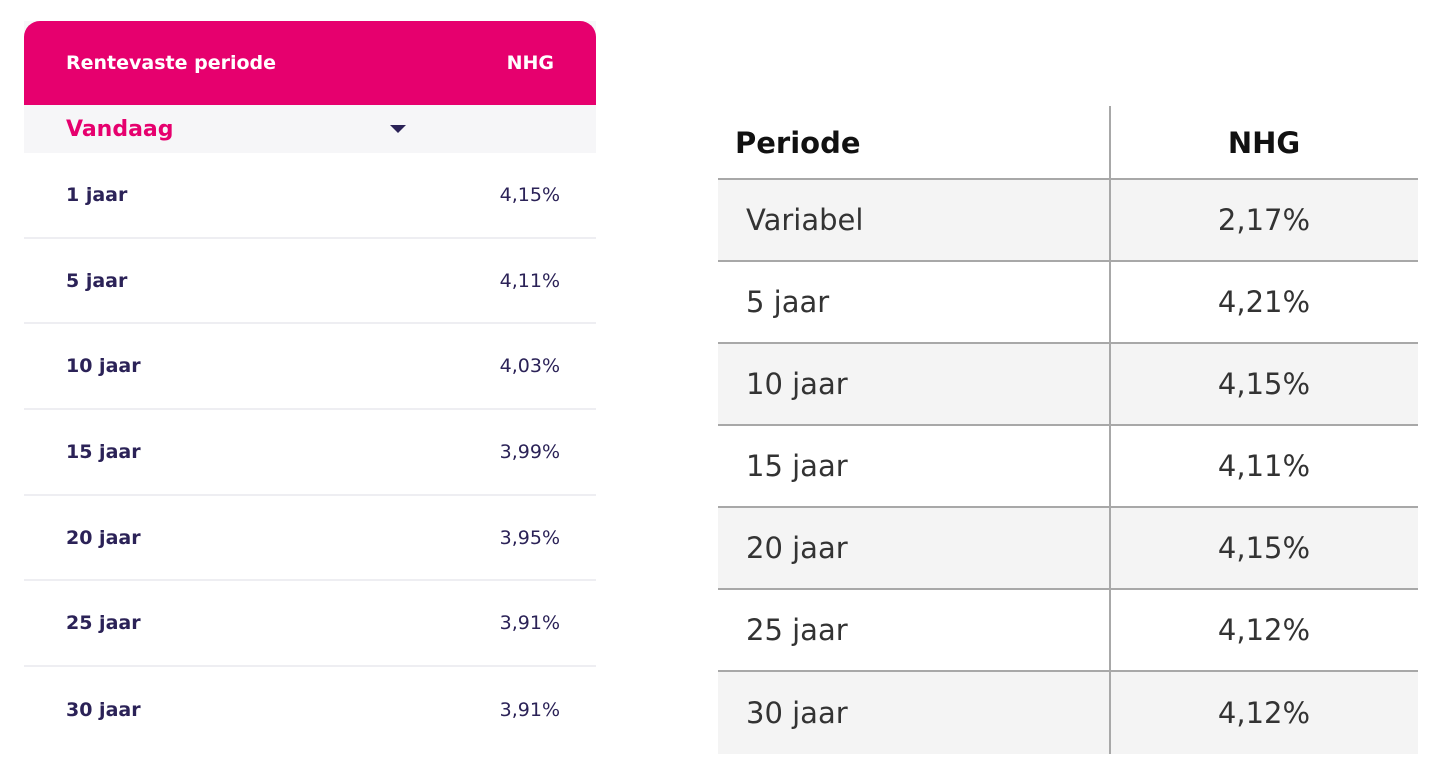 The height and width of the screenshot is (778, 1440). What do you see at coordinates (1110, 430) in the screenshot?
I see `column-divider` at bounding box center [1110, 430].